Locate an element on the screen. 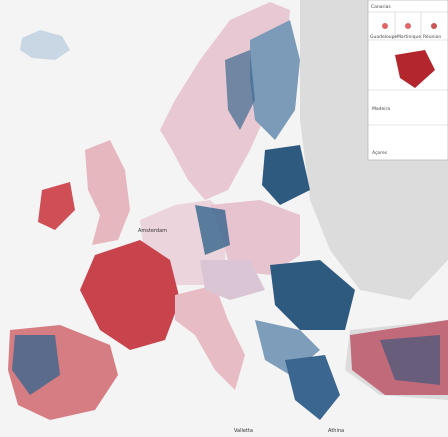 This screenshot has width=448, height=437. turkey-east is located at coordinates (410, 360).